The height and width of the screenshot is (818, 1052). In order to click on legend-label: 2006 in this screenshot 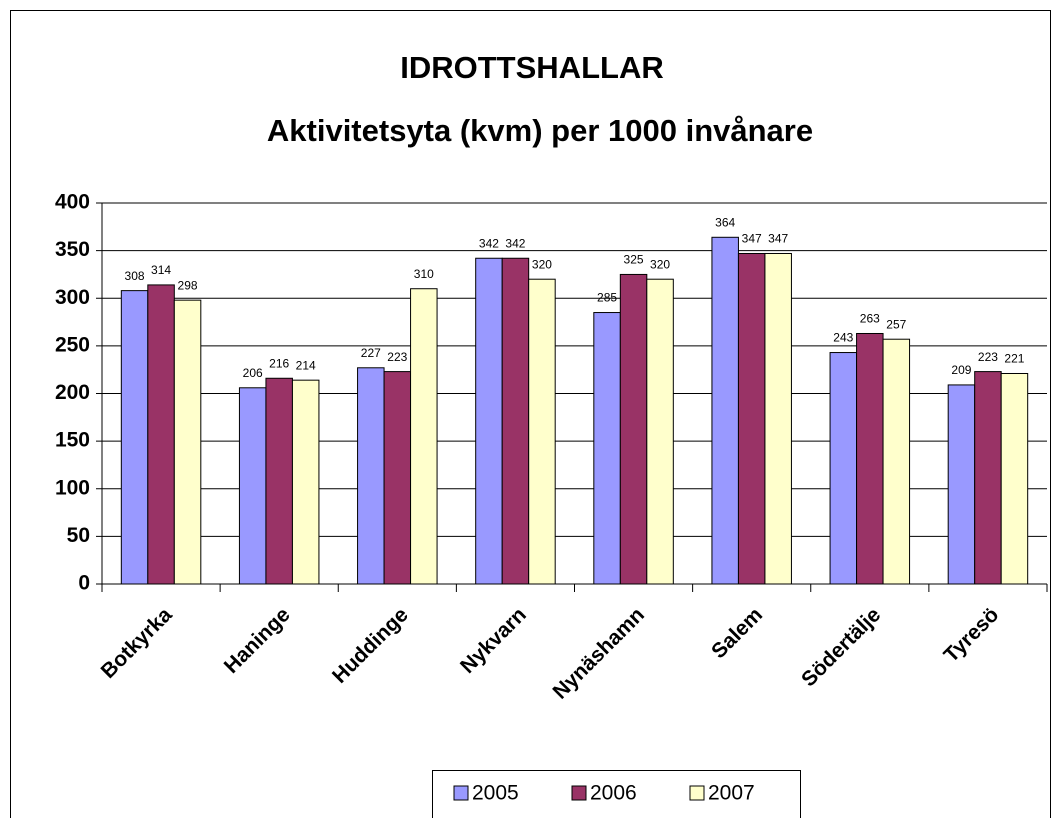, I will do `click(613, 793)`.